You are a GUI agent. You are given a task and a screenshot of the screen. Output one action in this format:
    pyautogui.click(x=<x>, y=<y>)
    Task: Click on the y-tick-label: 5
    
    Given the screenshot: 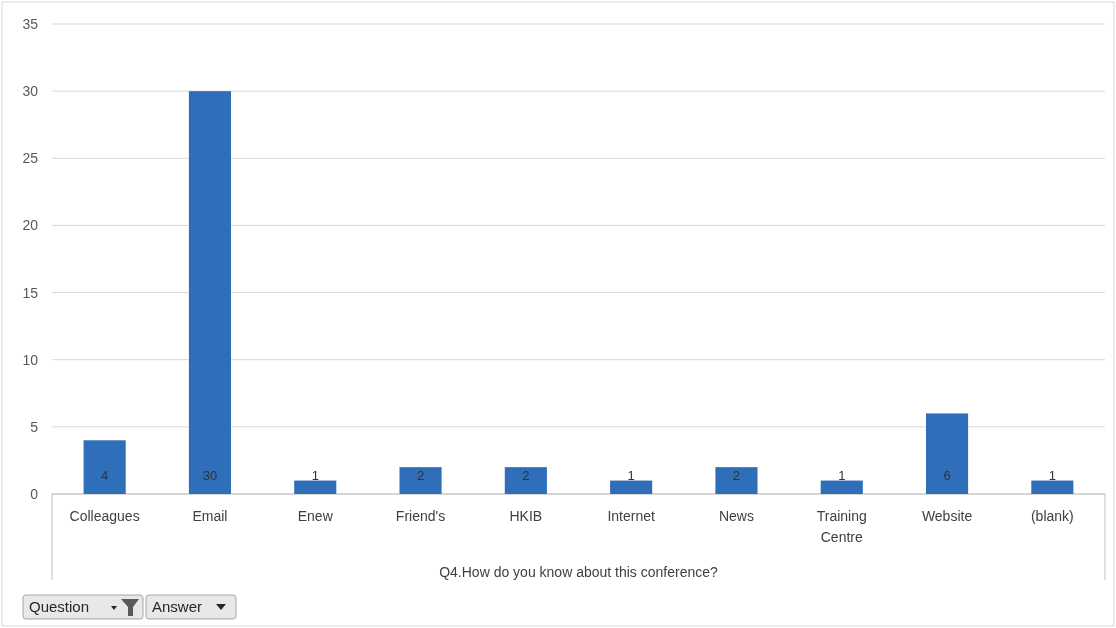 What is the action you would take?
    pyautogui.click(x=34, y=426)
    